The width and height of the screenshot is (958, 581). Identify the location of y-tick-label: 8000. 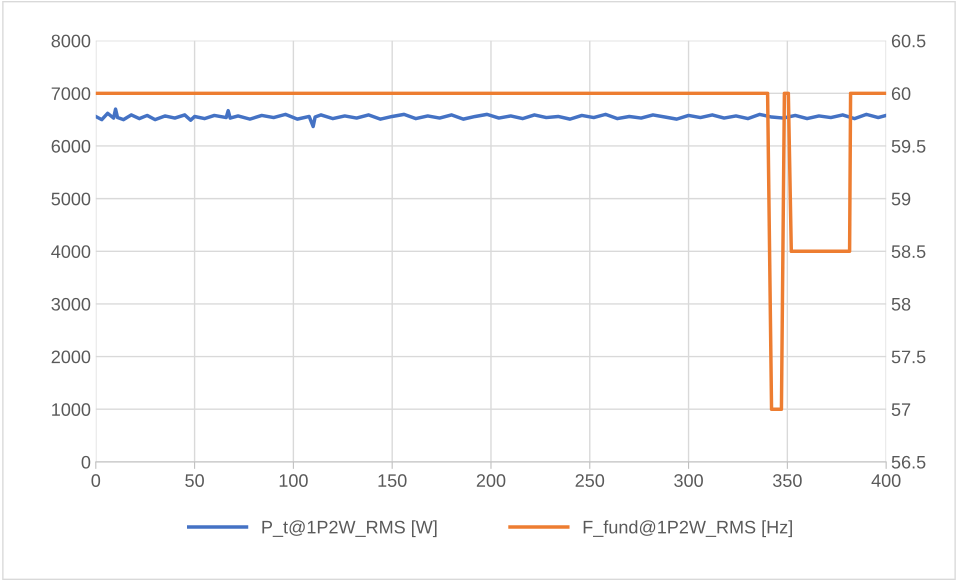
(71, 41).